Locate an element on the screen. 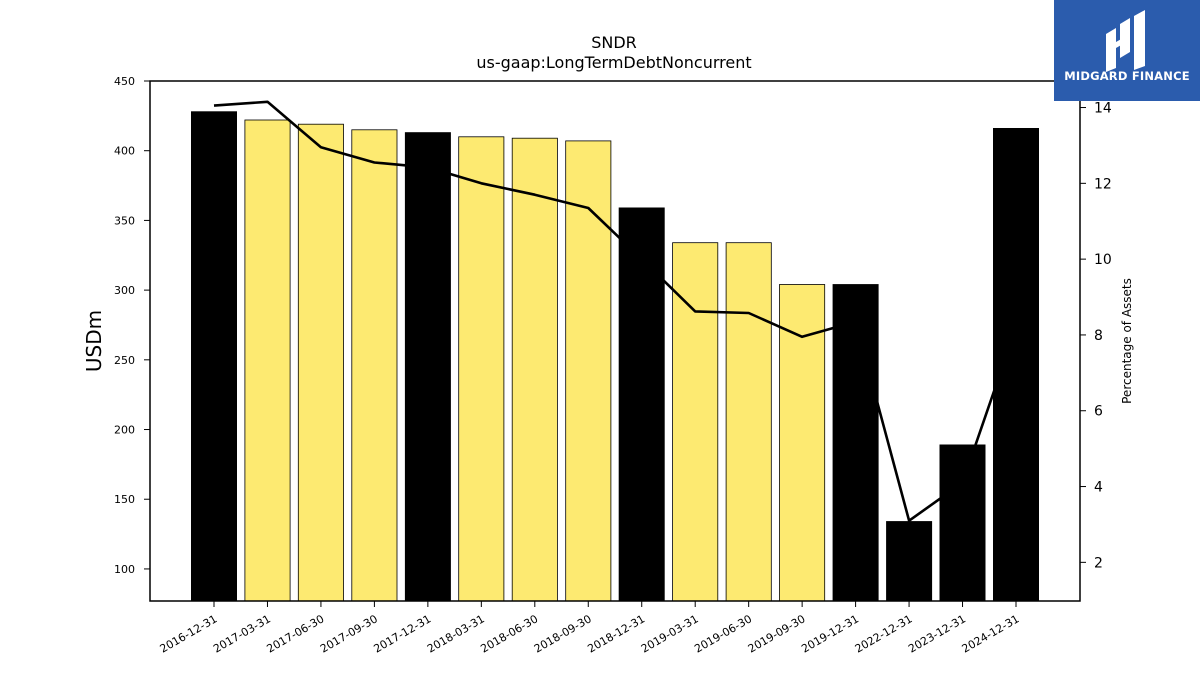 Image resolution: width=1200 pixels, height=675 pixels. chart-subtitle: us-gaap:LongTermDebtNoncurrent is located at coordinates (613, 62).